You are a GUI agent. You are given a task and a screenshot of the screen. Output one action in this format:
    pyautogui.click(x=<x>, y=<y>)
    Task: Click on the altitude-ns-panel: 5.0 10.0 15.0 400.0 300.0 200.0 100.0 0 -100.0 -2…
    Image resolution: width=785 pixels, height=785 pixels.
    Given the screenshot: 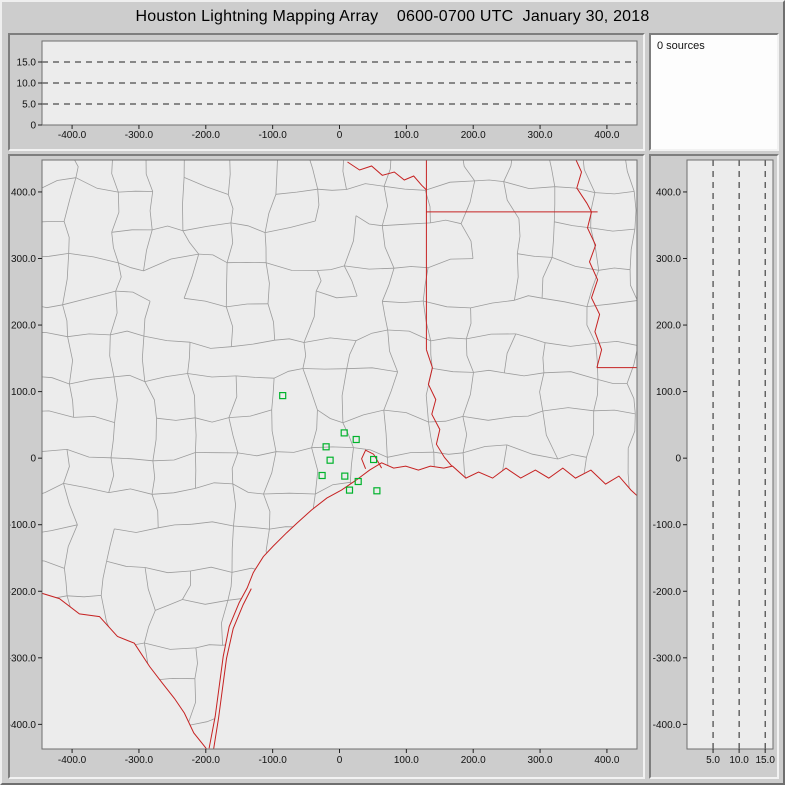 What is the action you would take?
    pyautogui.click(x=714, y=466)
    